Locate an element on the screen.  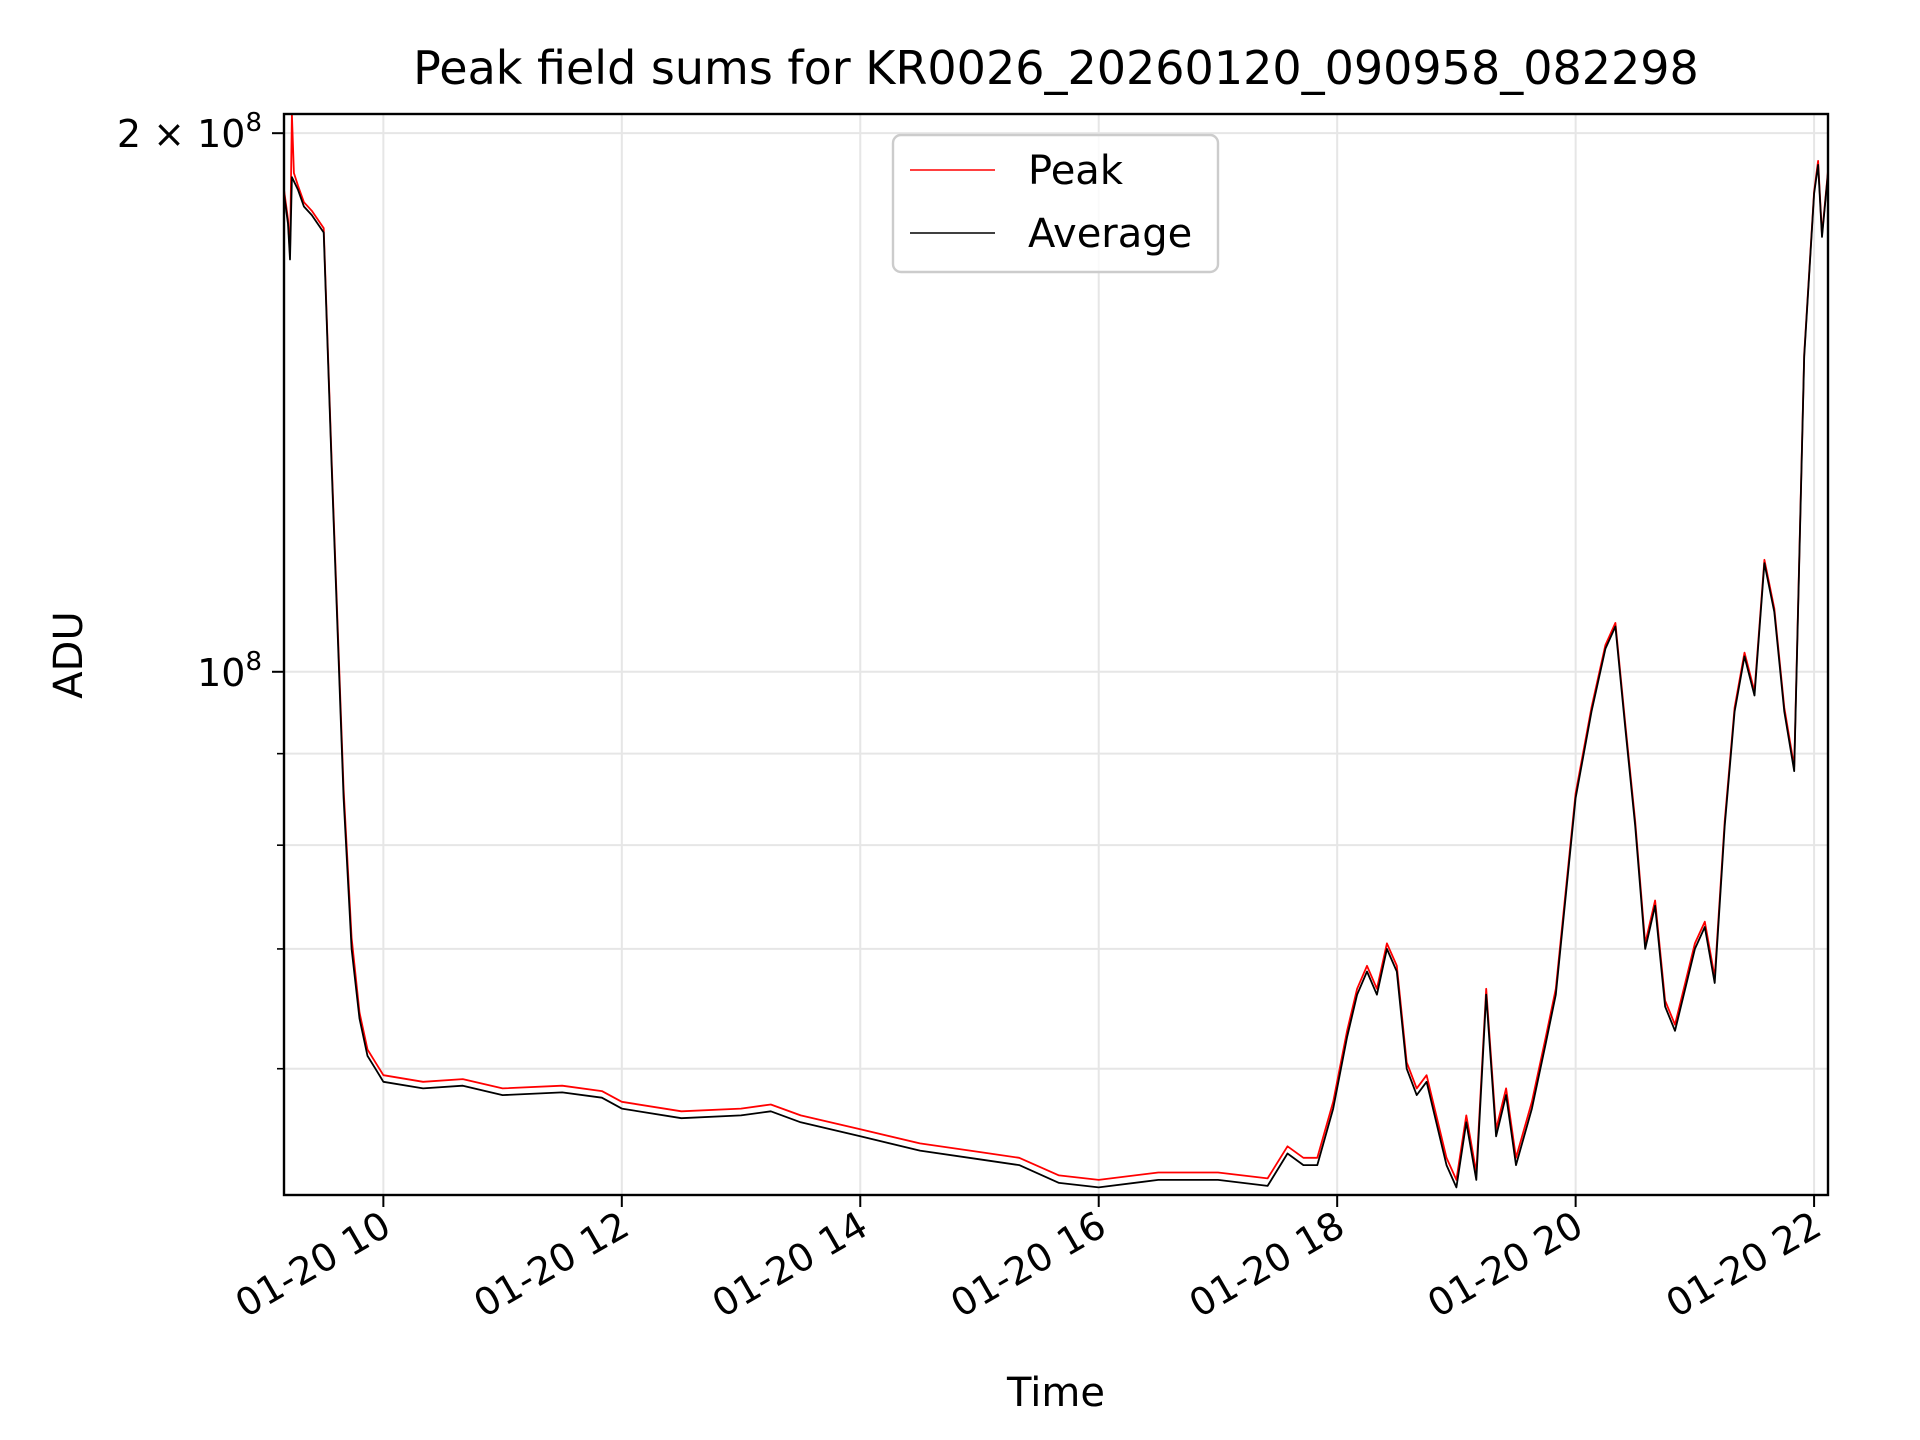
x-axis-label: Time is located at coordinates (1055, 1393).